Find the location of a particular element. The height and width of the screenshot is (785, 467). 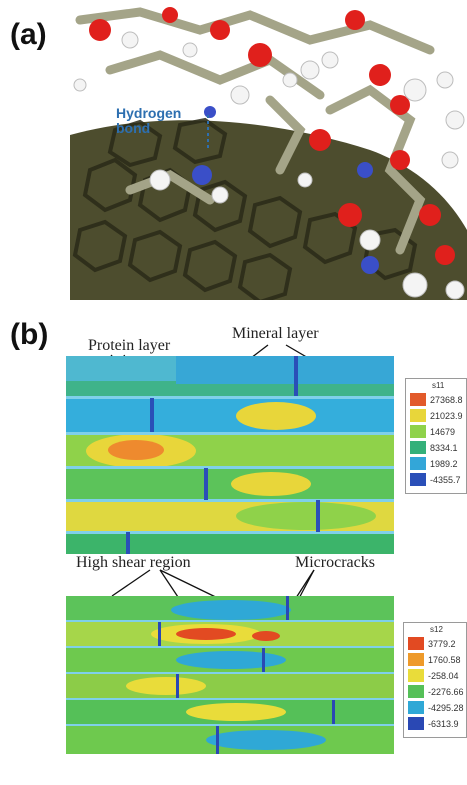

stress-map-s12 is located at coordinates (230, 675).